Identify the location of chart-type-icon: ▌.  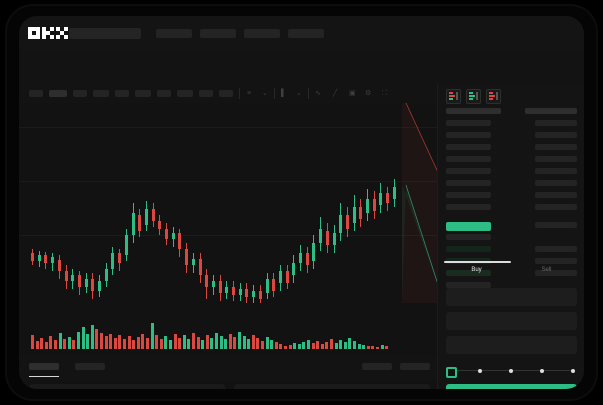
(283, 93).